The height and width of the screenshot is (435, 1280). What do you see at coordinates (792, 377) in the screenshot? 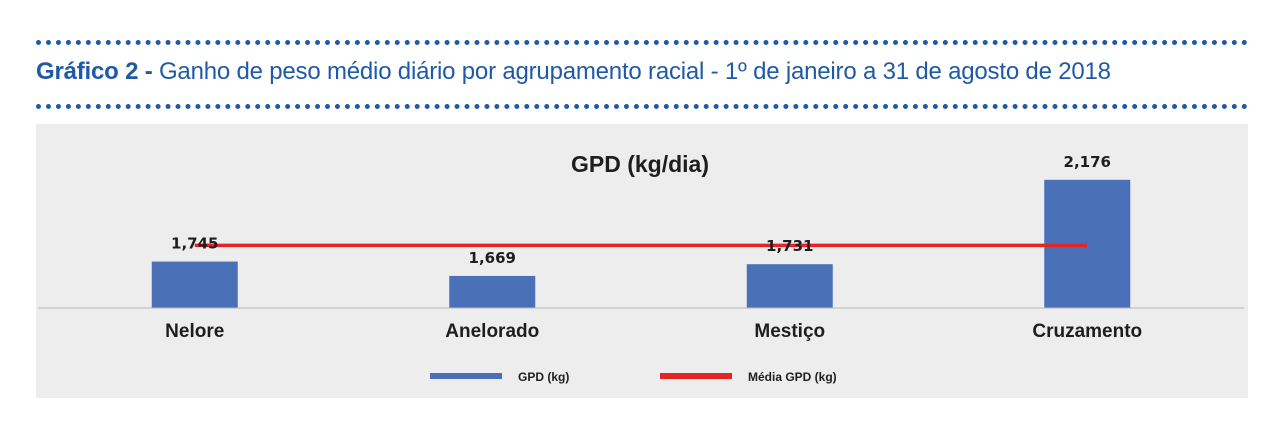
I see `legend-label-media: Média GPD (kg)` at bounding box center [792, 377].